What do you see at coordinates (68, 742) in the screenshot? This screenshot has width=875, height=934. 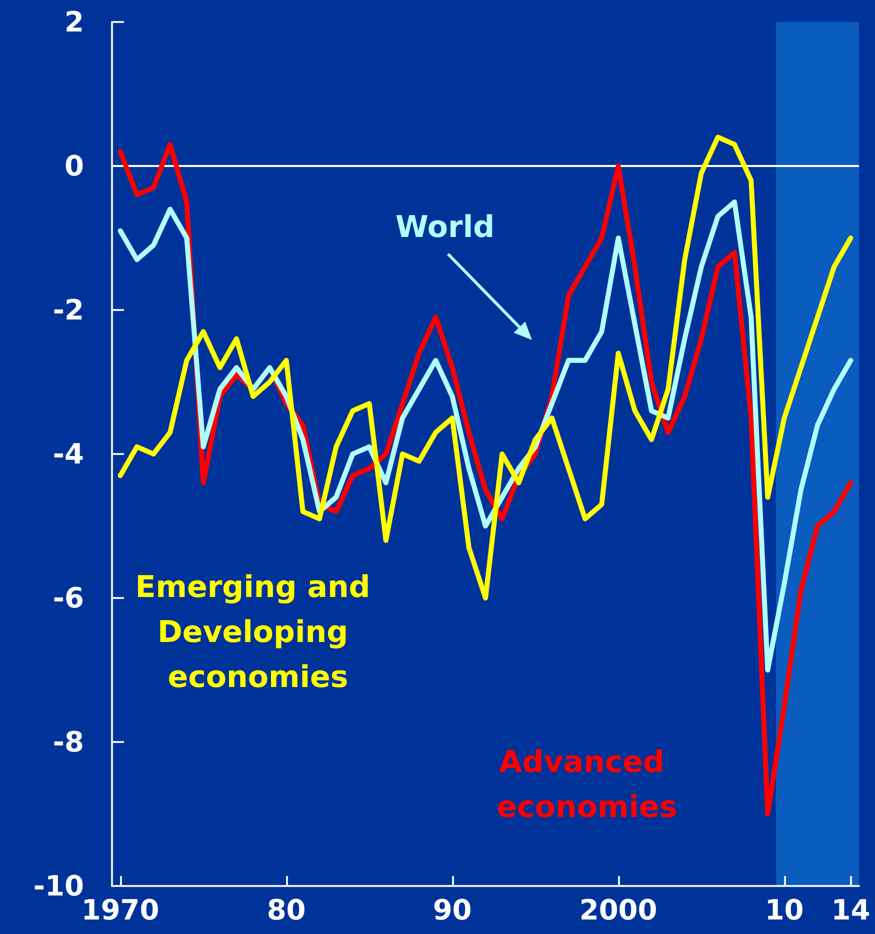 I see `y-tick-label: -8` at bounding box center [68, 742].